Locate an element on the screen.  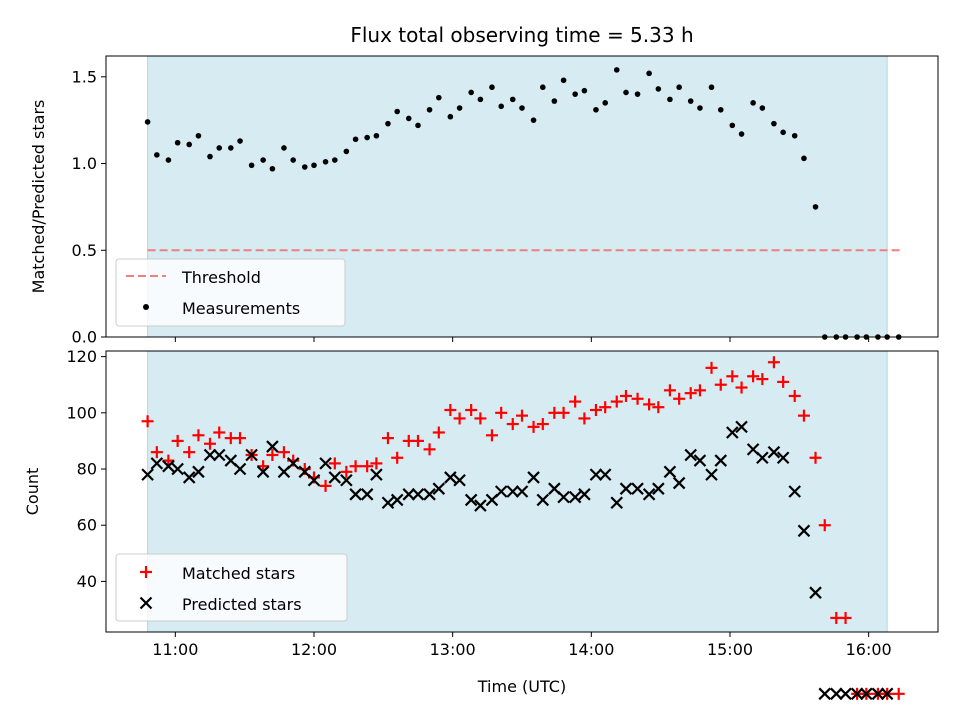
count-y-axis-label: Count is located at coordinates (32, 492).